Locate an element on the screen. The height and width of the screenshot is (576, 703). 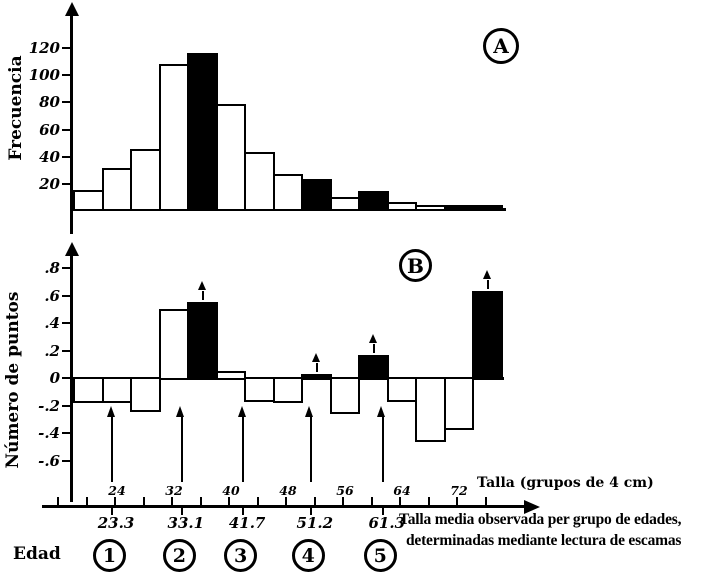
mean-length-label: 61.3 is located at coordinates (387, 523).